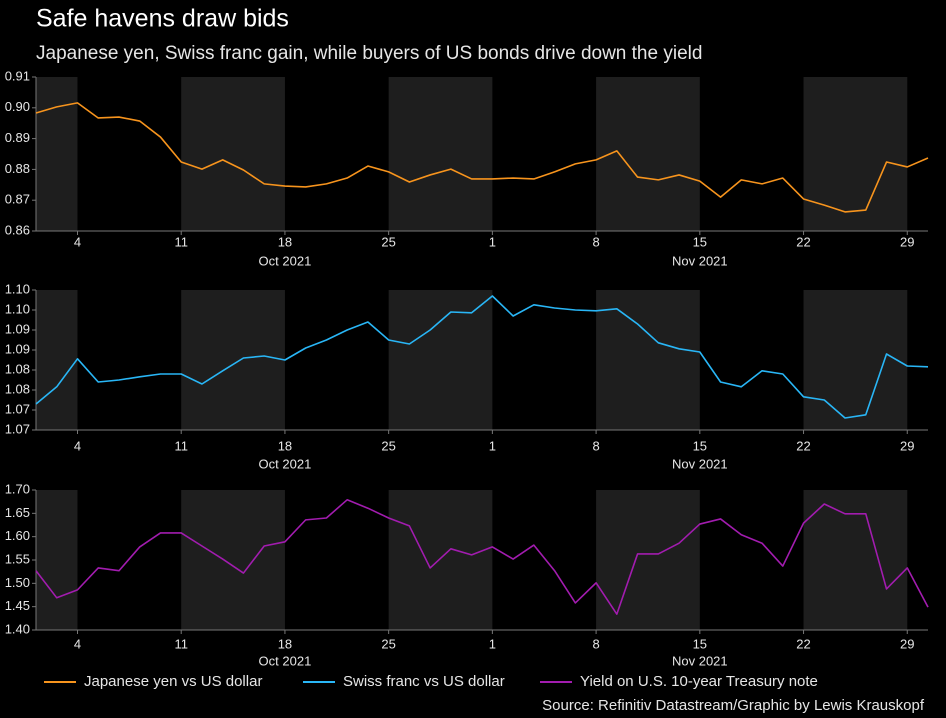  What do you see at coordinates (17, 199) in the screenshot?
I see `y-tick-label: 0.87` at bounding box center [17, 199].